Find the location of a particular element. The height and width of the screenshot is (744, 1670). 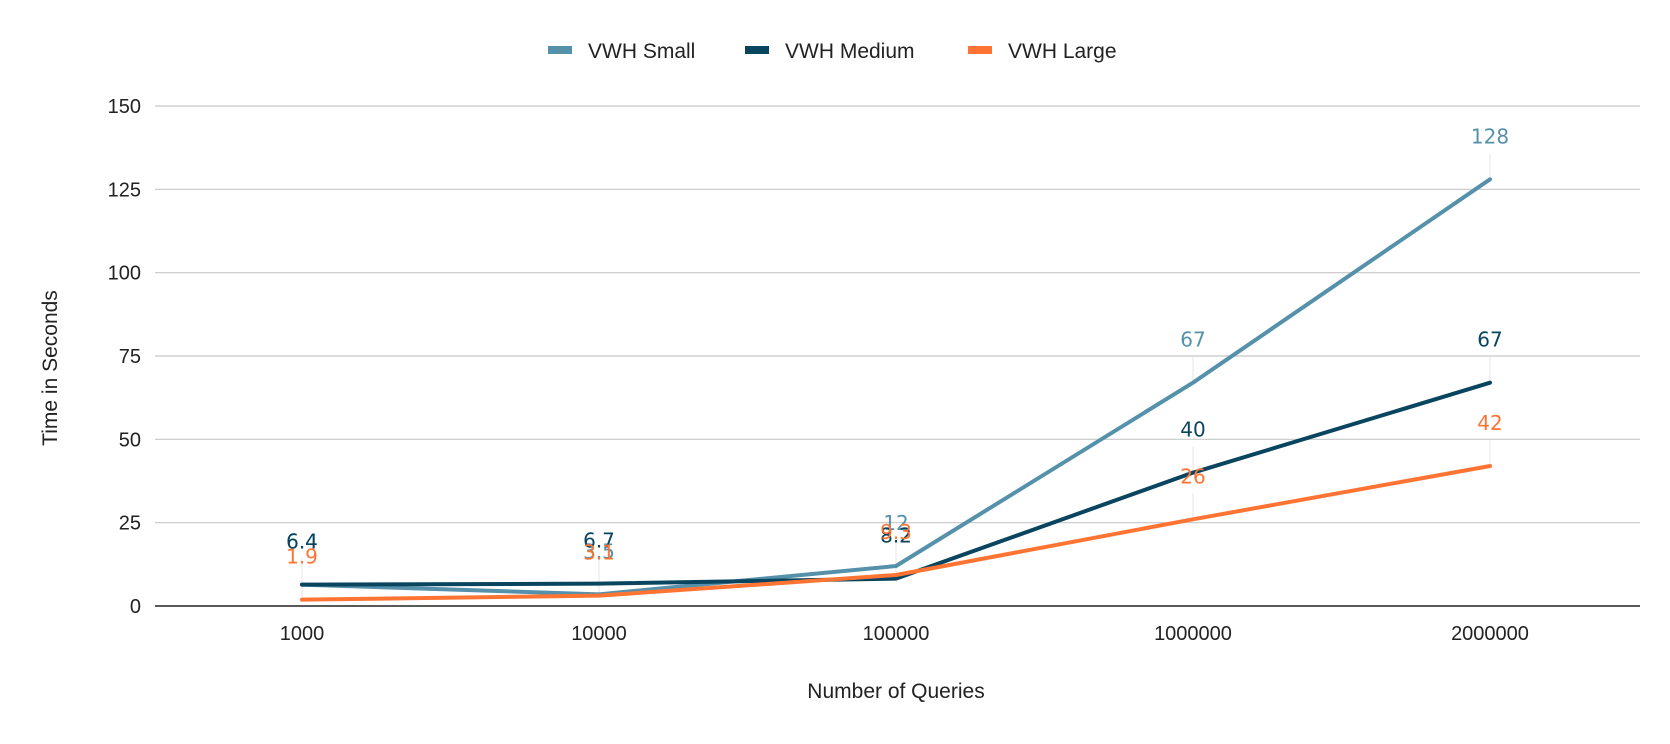

data-label: 3.1 is located at coordinates (599, 553).